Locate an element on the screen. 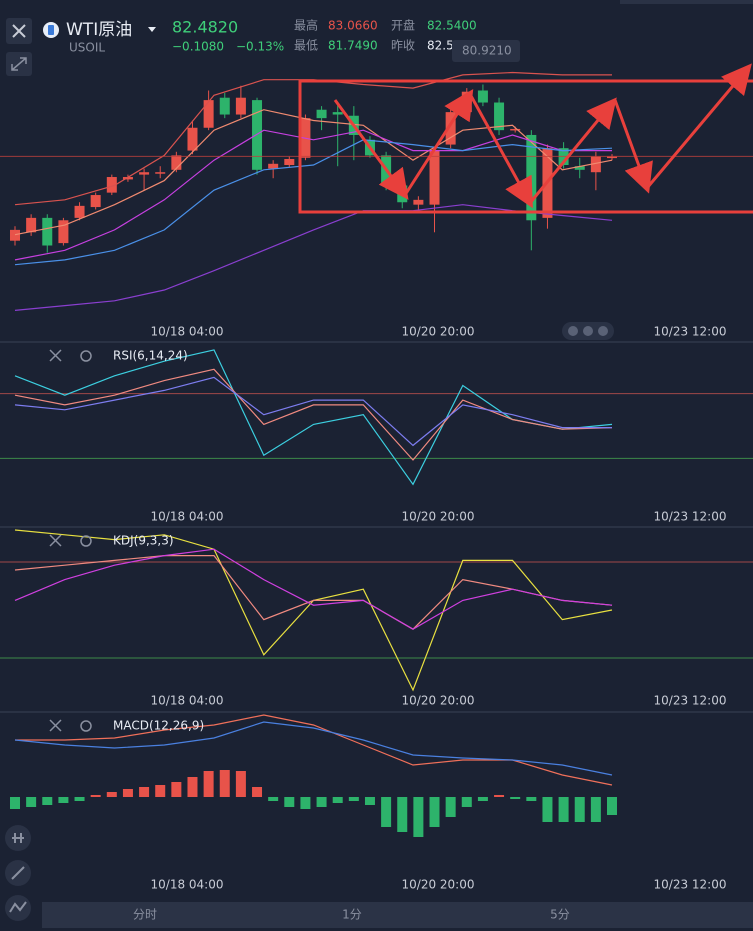  price-tag: 80.9210 is located at coordinates (487, 51).